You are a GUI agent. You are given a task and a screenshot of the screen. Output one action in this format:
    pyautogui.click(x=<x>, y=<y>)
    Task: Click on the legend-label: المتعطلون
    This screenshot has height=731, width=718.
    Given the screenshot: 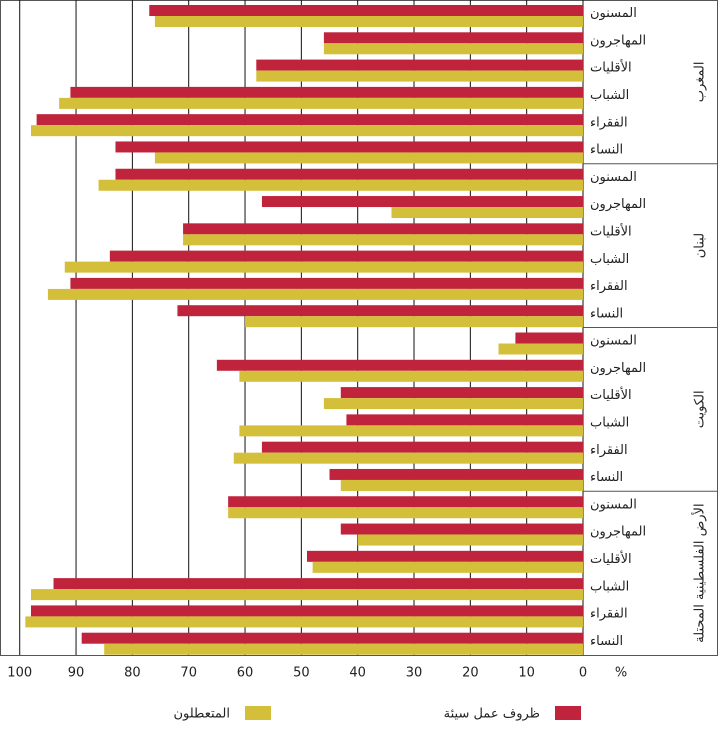 What is the action you would take?
    pyautogui.click(x=201, y=714)
    